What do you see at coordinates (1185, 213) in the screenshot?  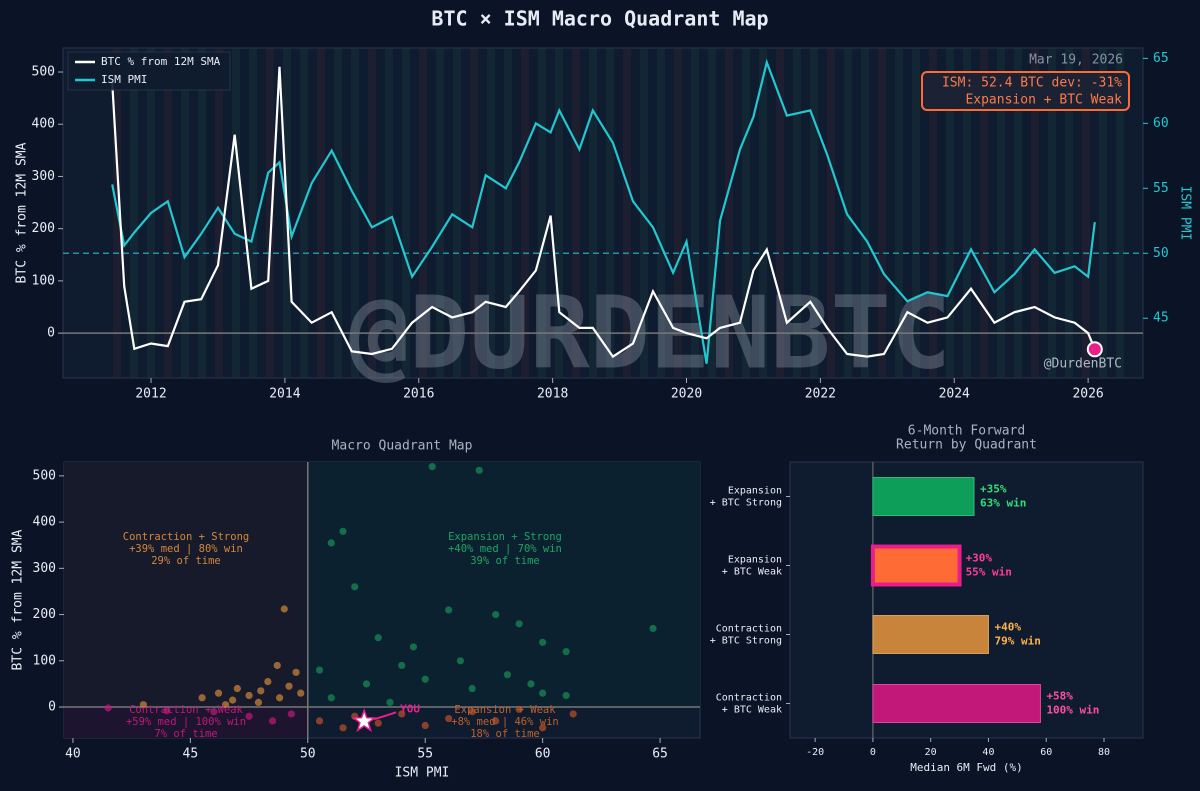 I see `y2-axis-label: ISM PMI` at bounding box center [1185, 213].